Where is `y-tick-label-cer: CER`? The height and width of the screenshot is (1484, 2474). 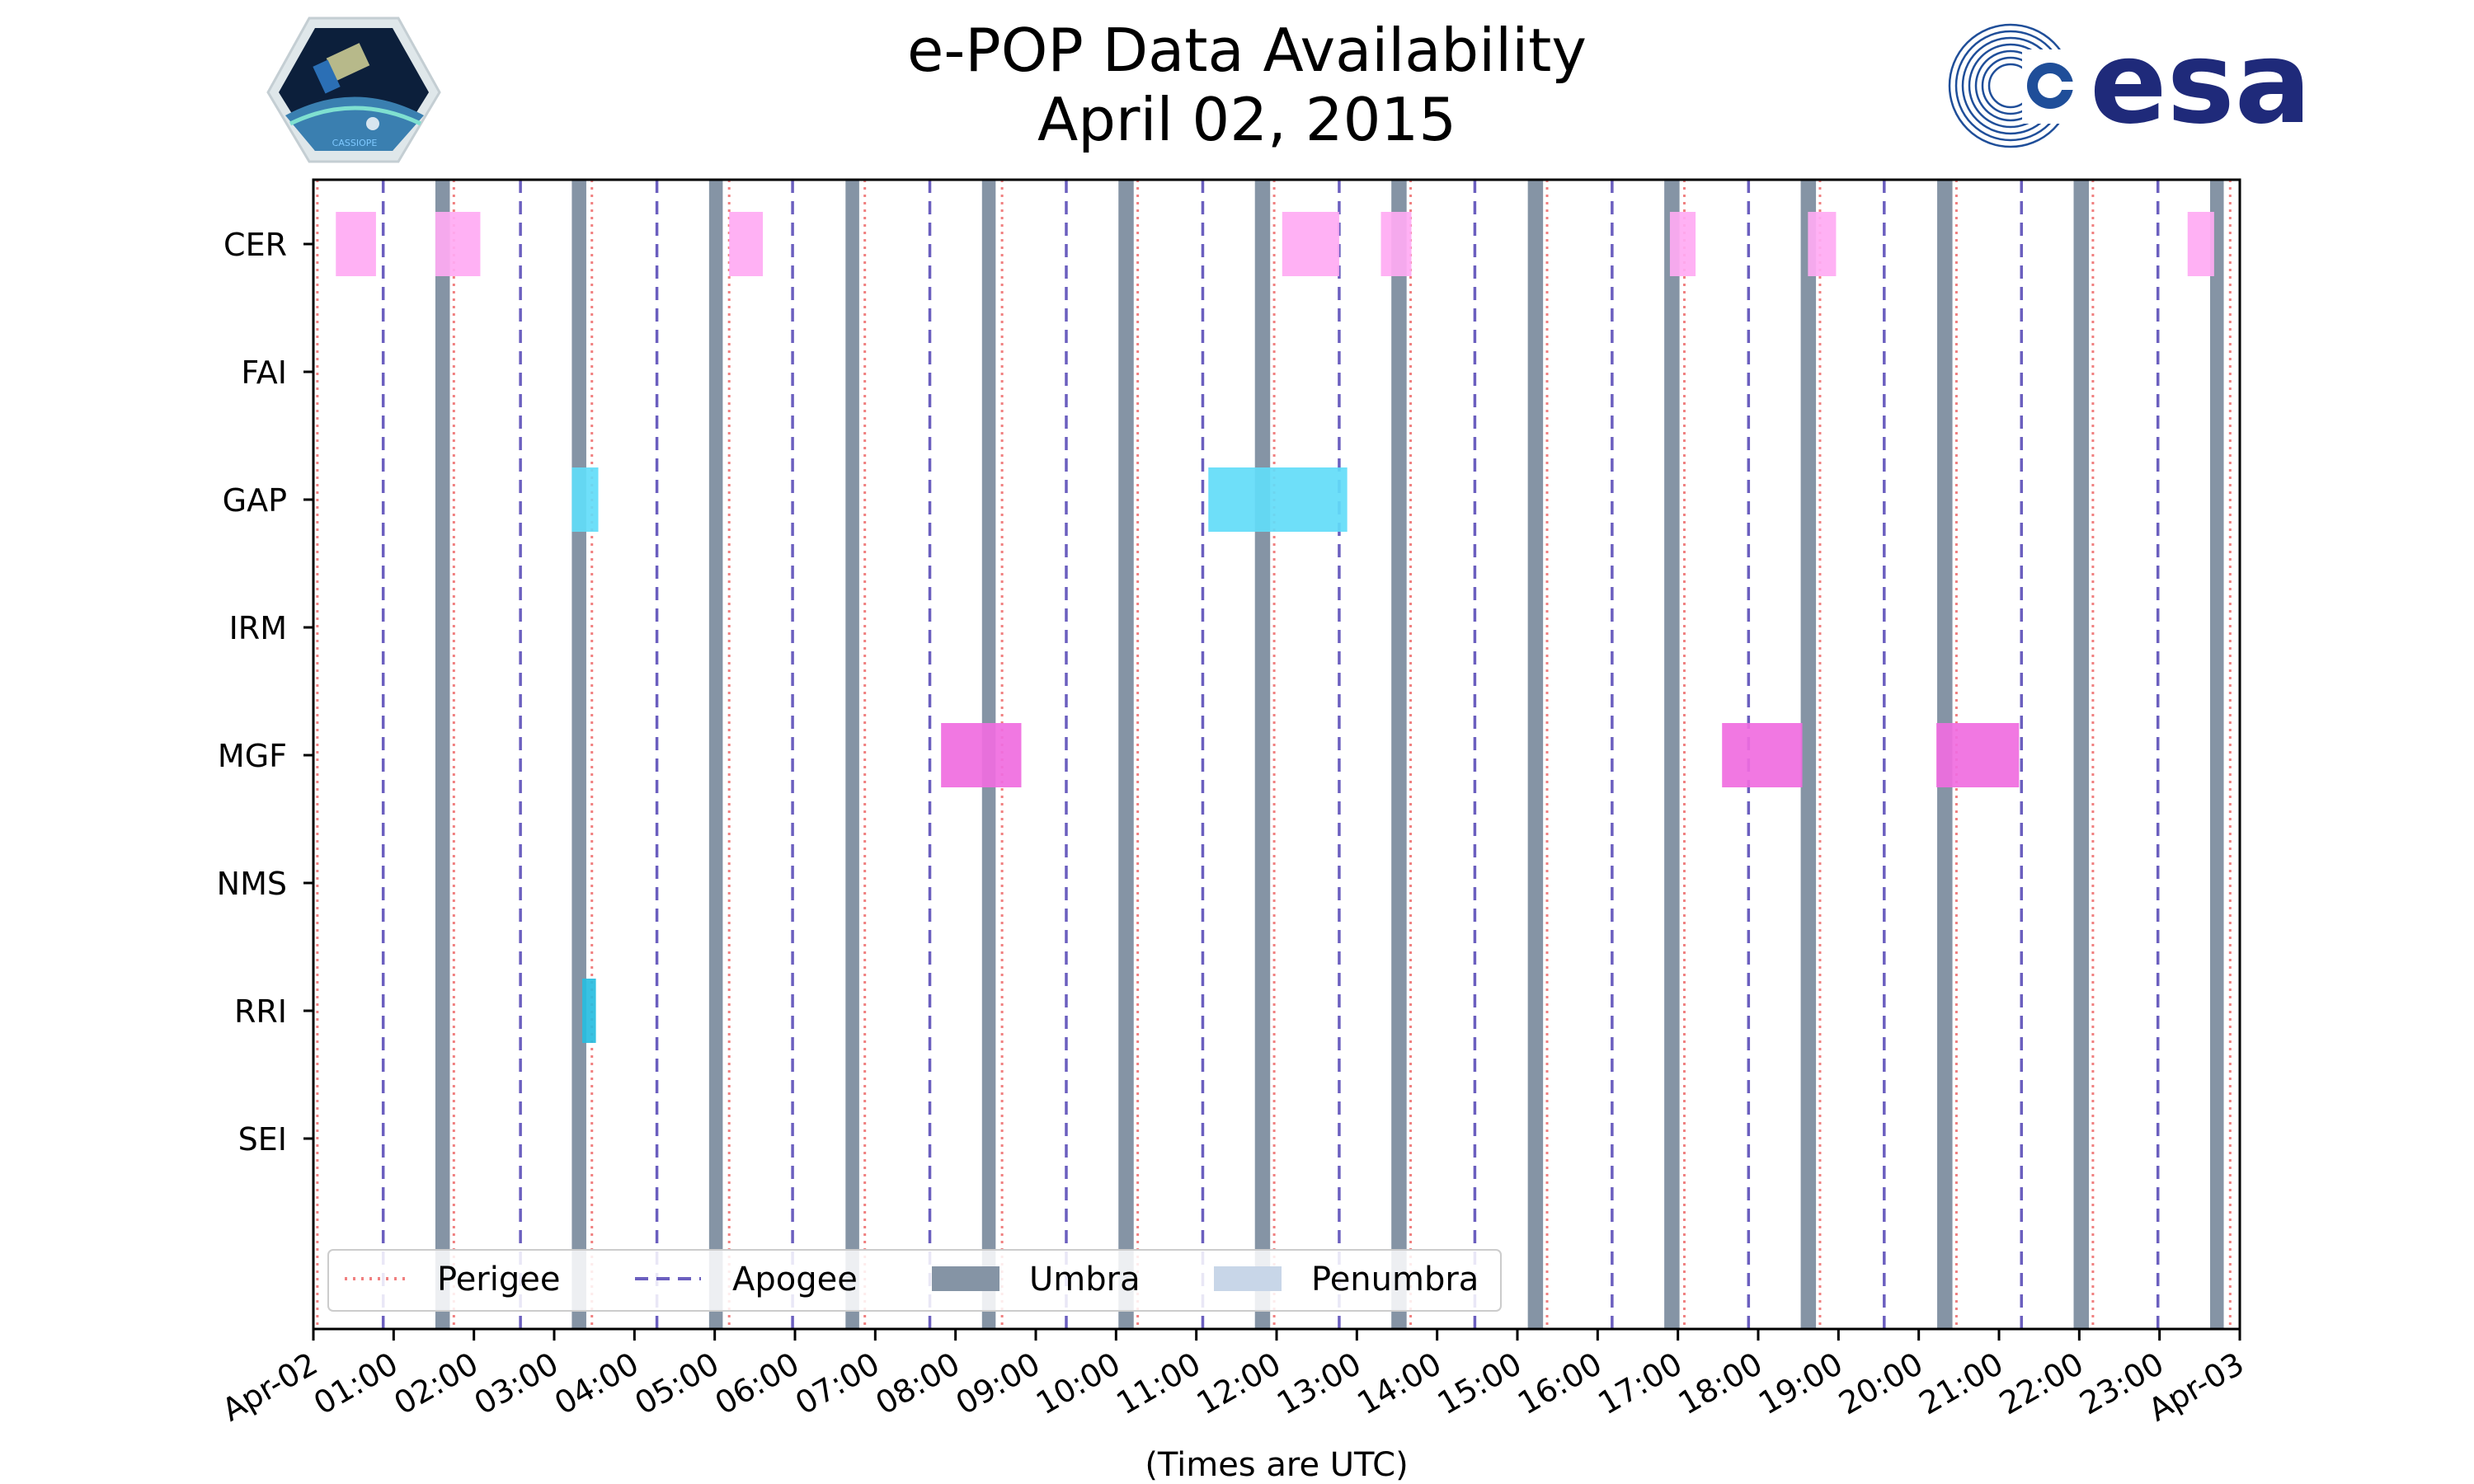
y-tick-label-cer: CER is located at coordinates (255, 245).